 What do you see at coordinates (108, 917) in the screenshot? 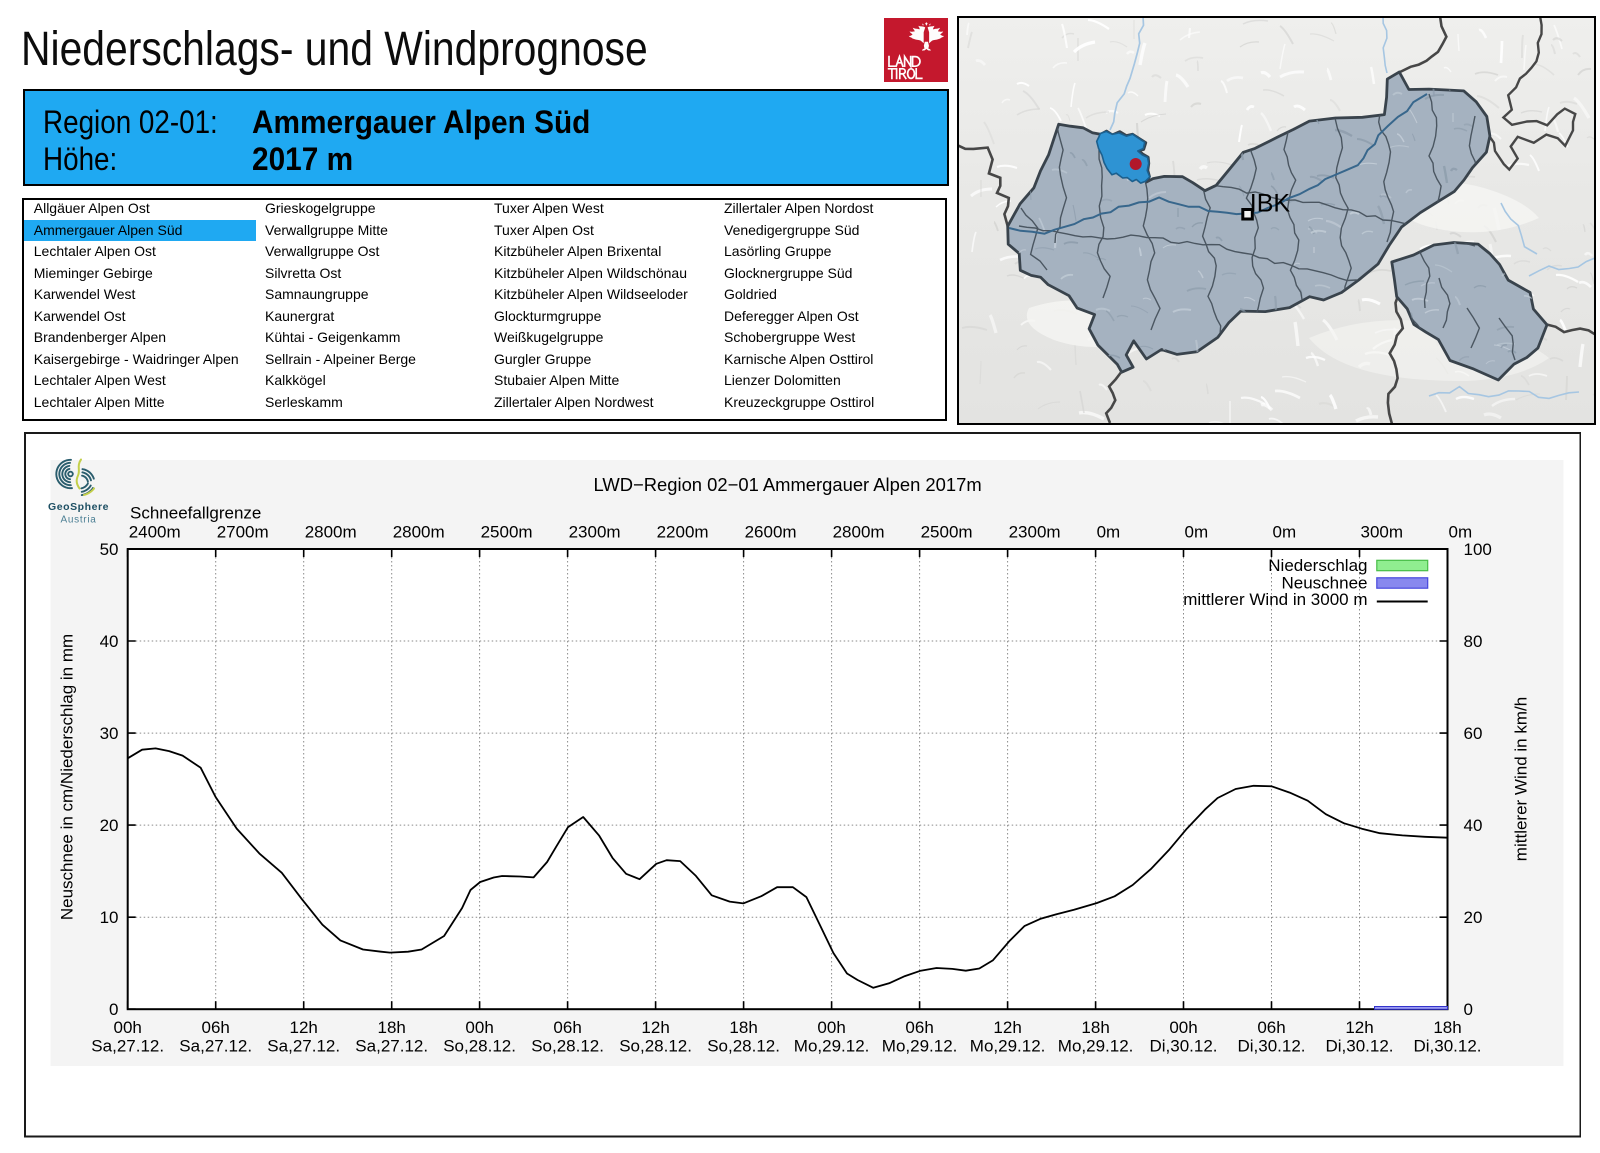
I see `svg-text: 10` at bounding box center [108, 917].